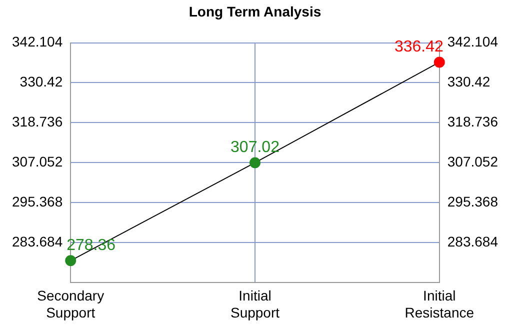 The width and height of the screenshot is (510, 330). I want to click on y-tick-label: 330.42, so click(41, 82).